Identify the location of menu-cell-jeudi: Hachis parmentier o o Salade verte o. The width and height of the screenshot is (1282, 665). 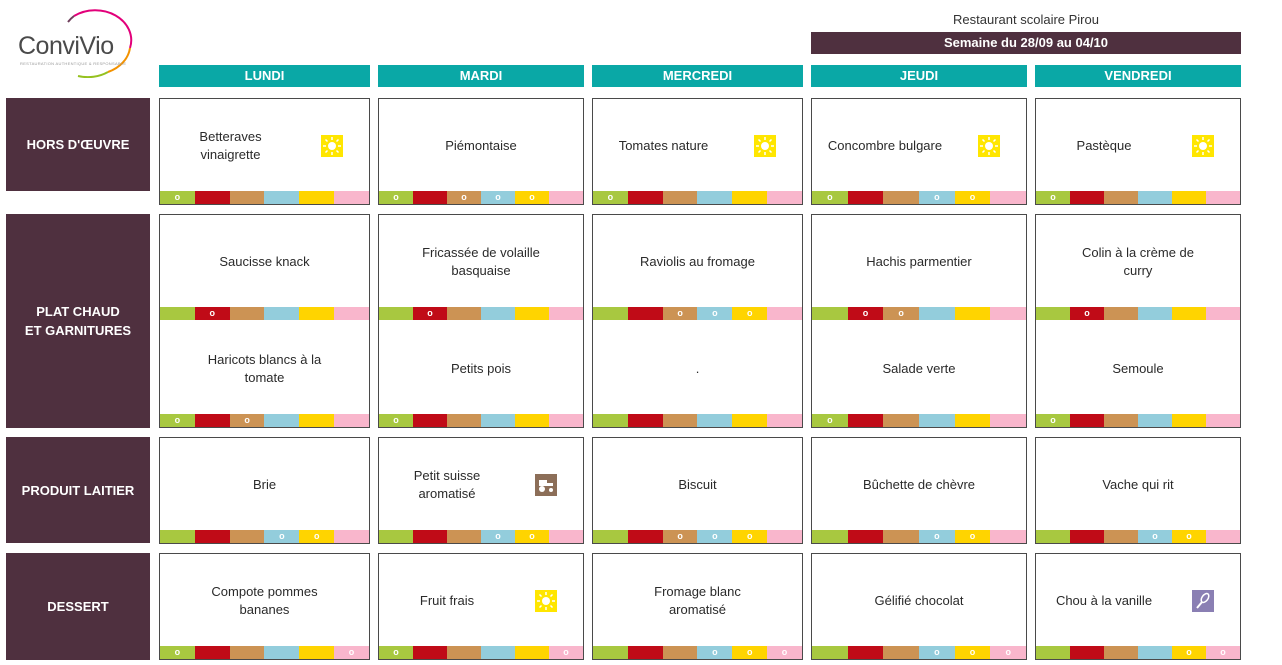
(919, 321).